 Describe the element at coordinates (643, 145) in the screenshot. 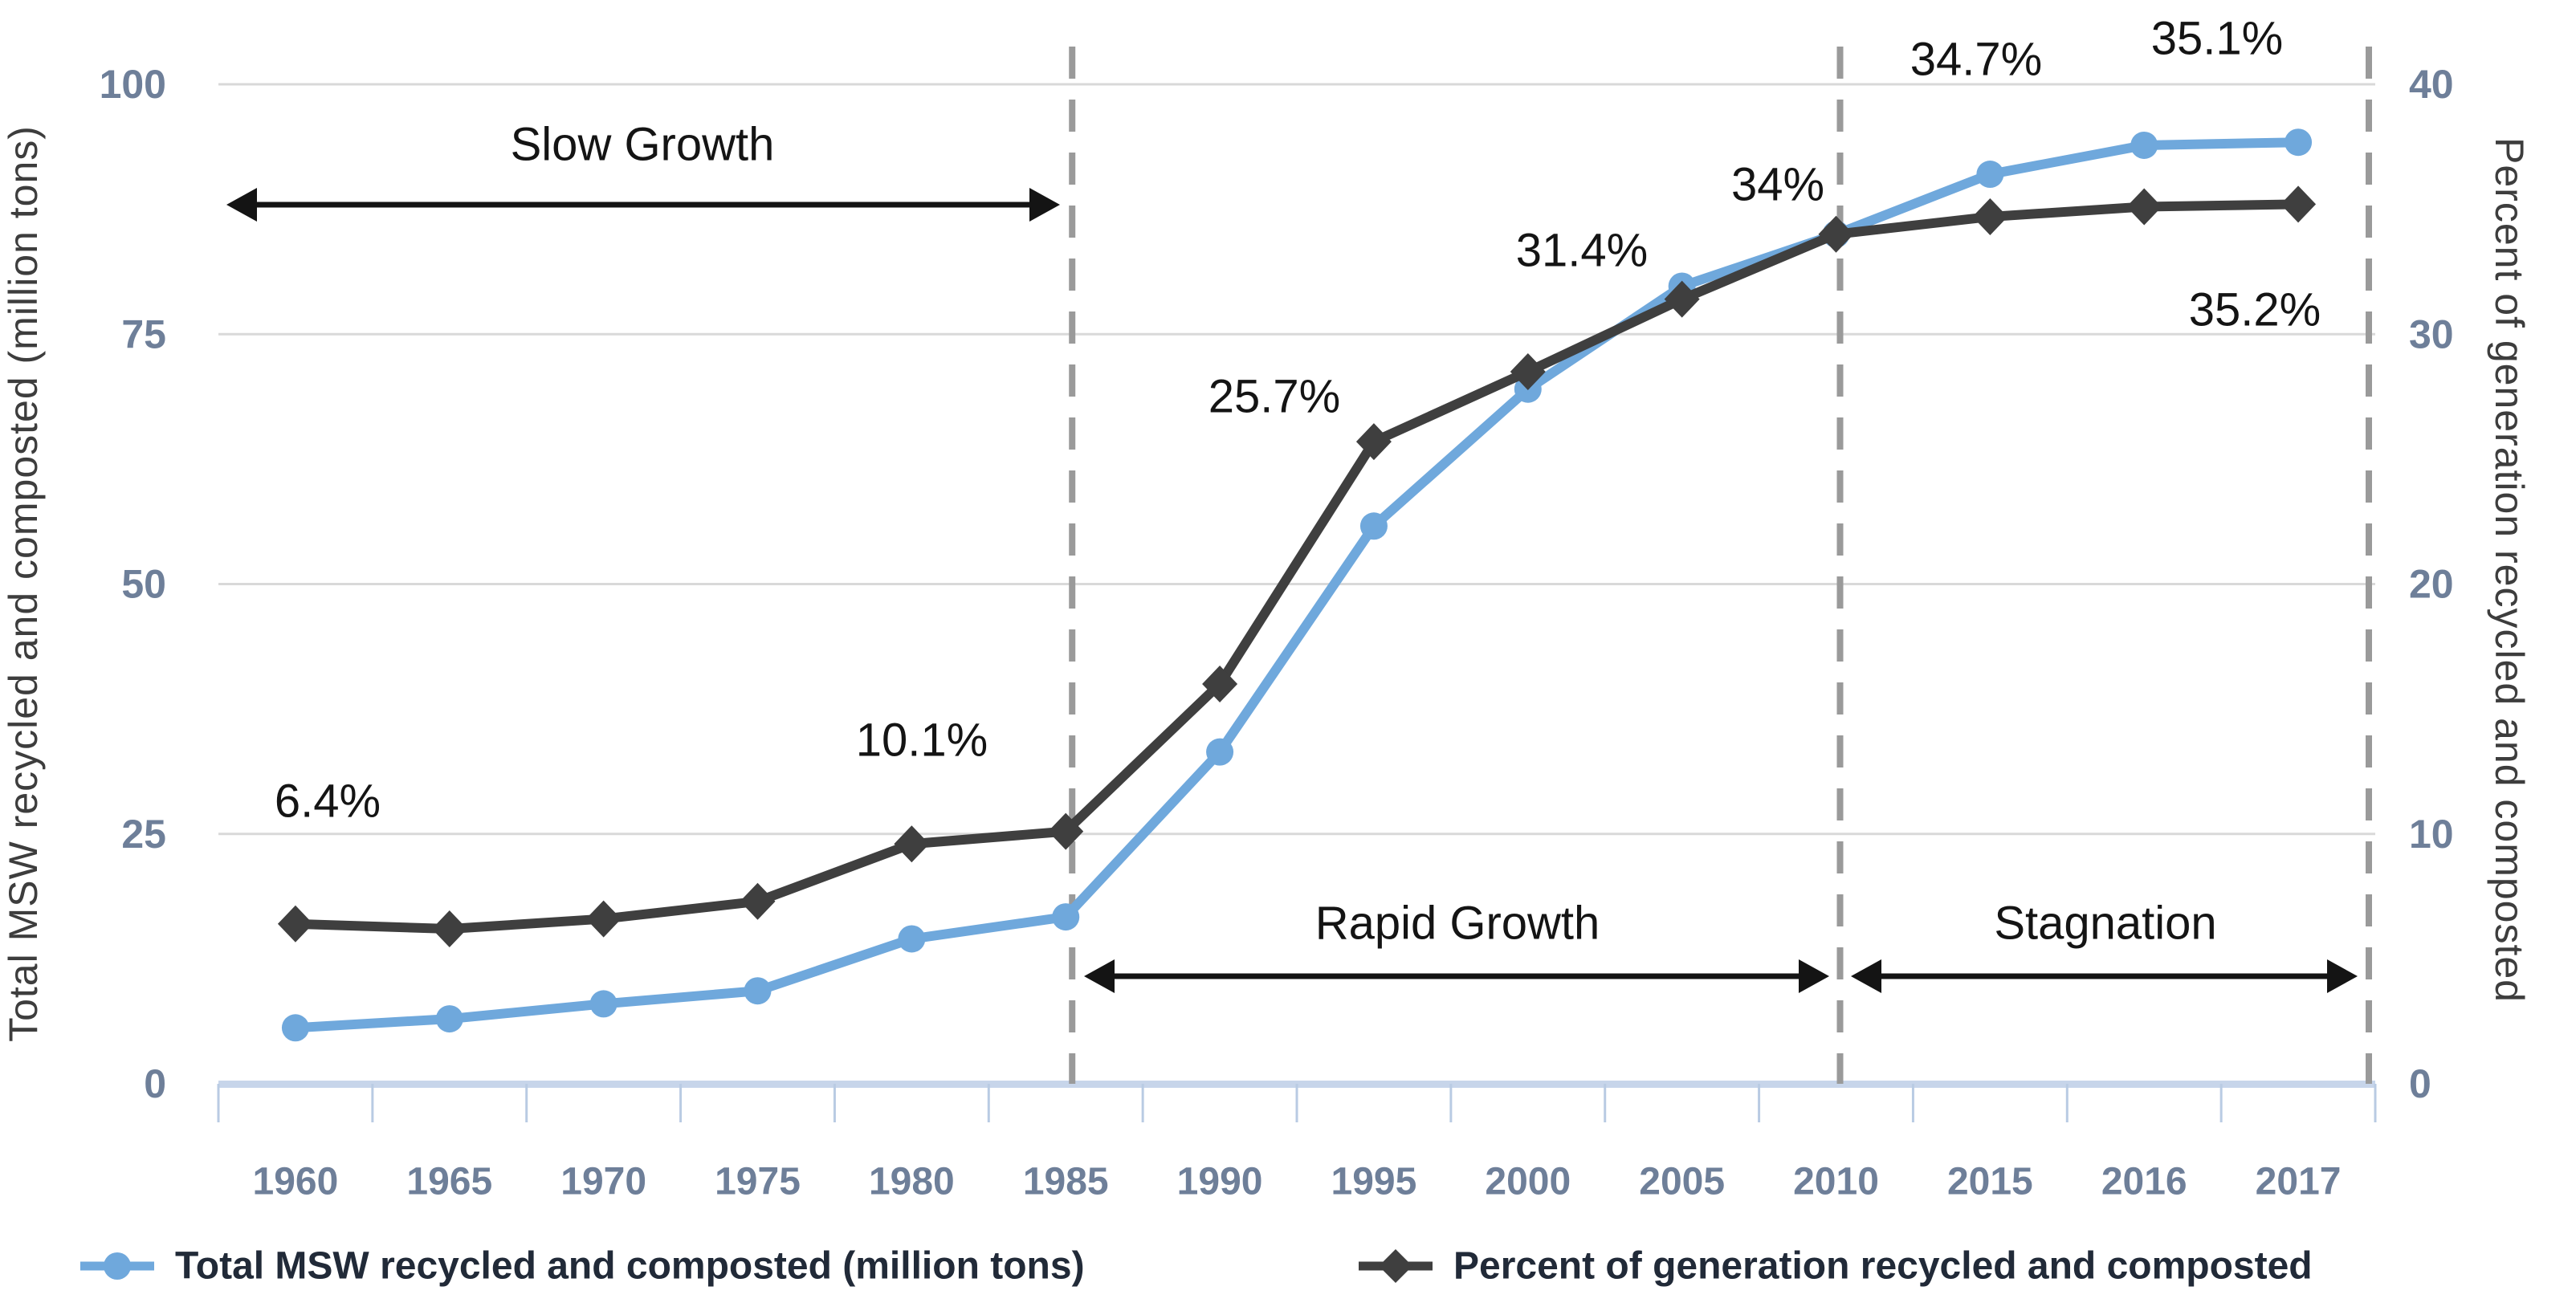

I see `phase-label: Slow Growth` at that location.